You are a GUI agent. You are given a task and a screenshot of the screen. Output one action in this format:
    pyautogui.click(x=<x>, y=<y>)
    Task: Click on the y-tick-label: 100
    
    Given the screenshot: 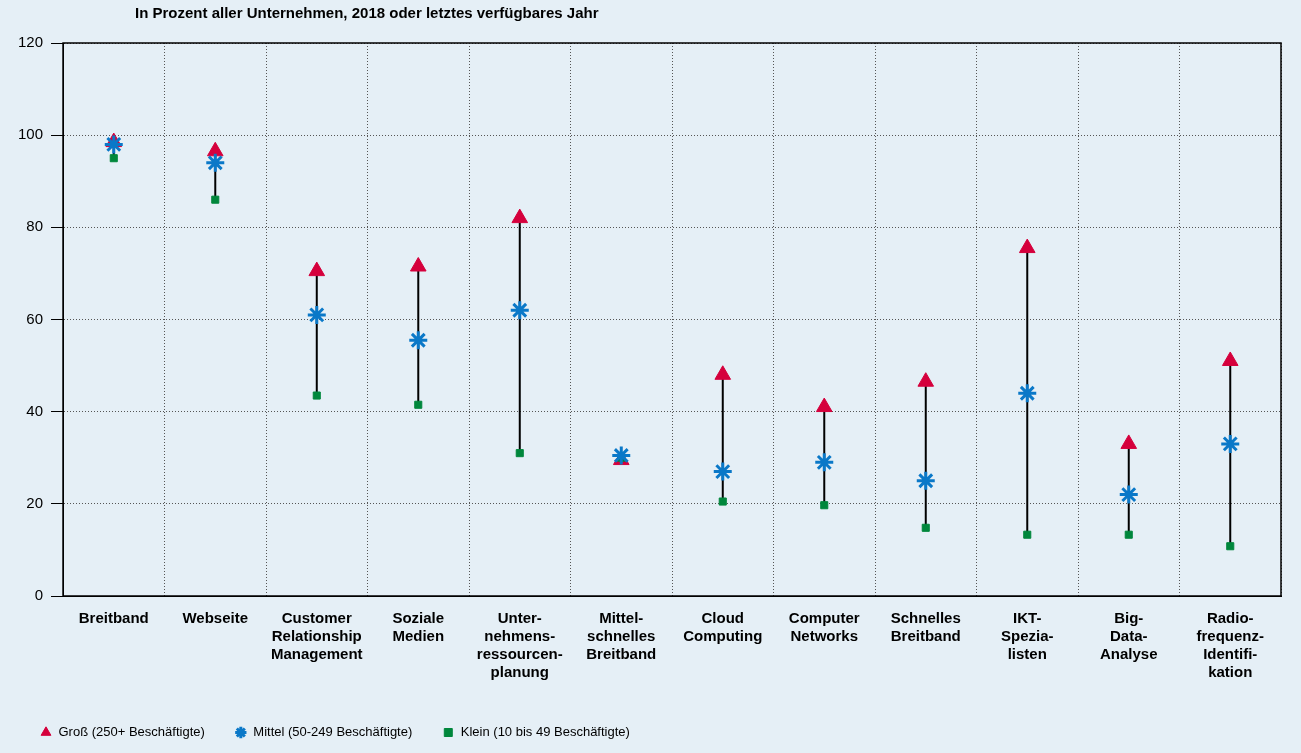 What is the action you would take?
    pyautogui.click(x=31, y=134)
    